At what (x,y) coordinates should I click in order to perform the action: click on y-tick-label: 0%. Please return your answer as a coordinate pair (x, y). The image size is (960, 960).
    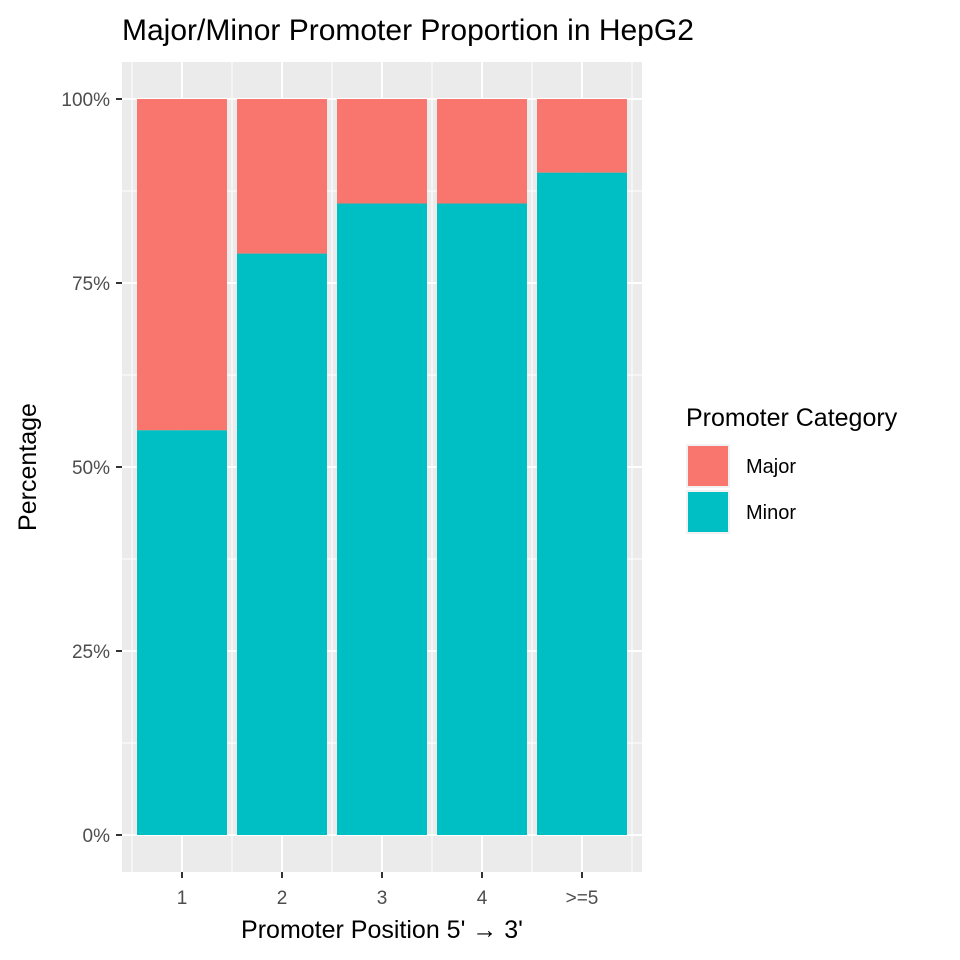
    Looking at the image, I should click on (97, 836).